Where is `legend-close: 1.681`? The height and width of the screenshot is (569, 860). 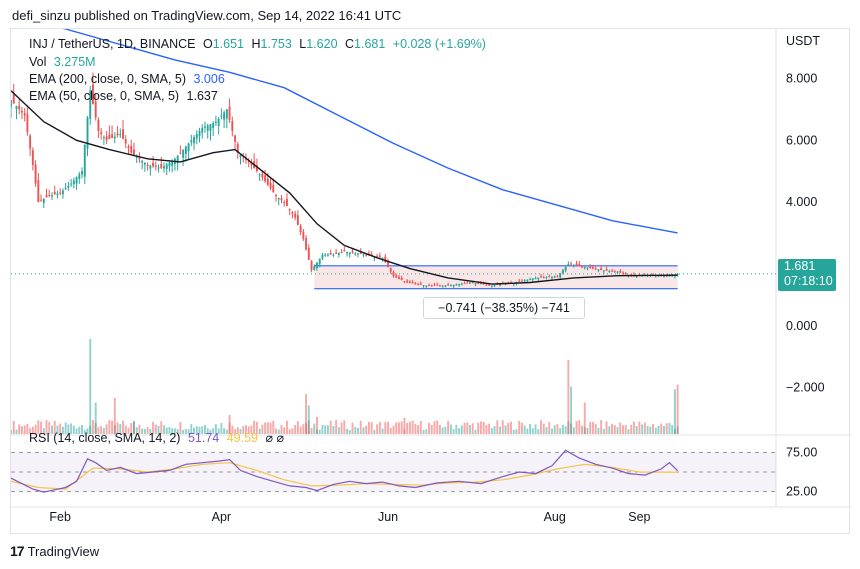
legend-close: 1.681 is located at coordinates (370, 44).